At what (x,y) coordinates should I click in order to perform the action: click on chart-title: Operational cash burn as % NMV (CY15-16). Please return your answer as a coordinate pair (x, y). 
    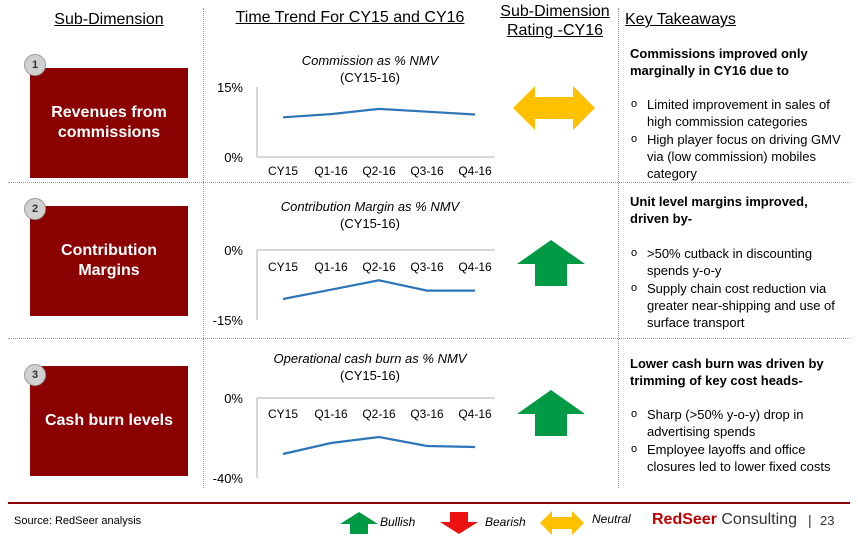
    Looking at the image, I should click on (370, 367).